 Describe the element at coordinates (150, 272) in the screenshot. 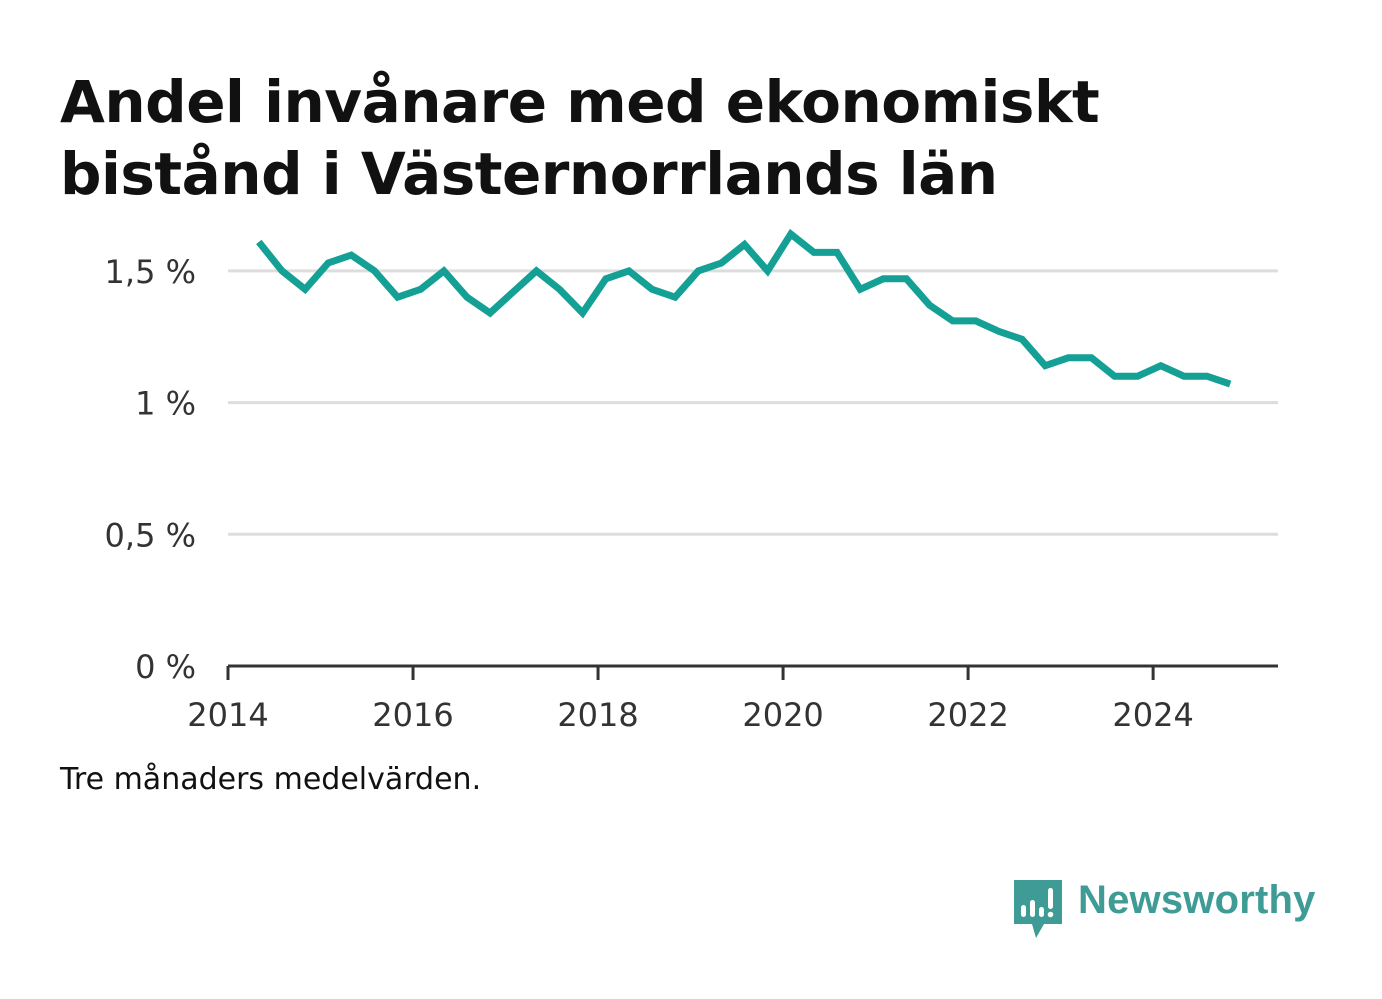

I see `y-tick-label: 1,5 %` at that location.